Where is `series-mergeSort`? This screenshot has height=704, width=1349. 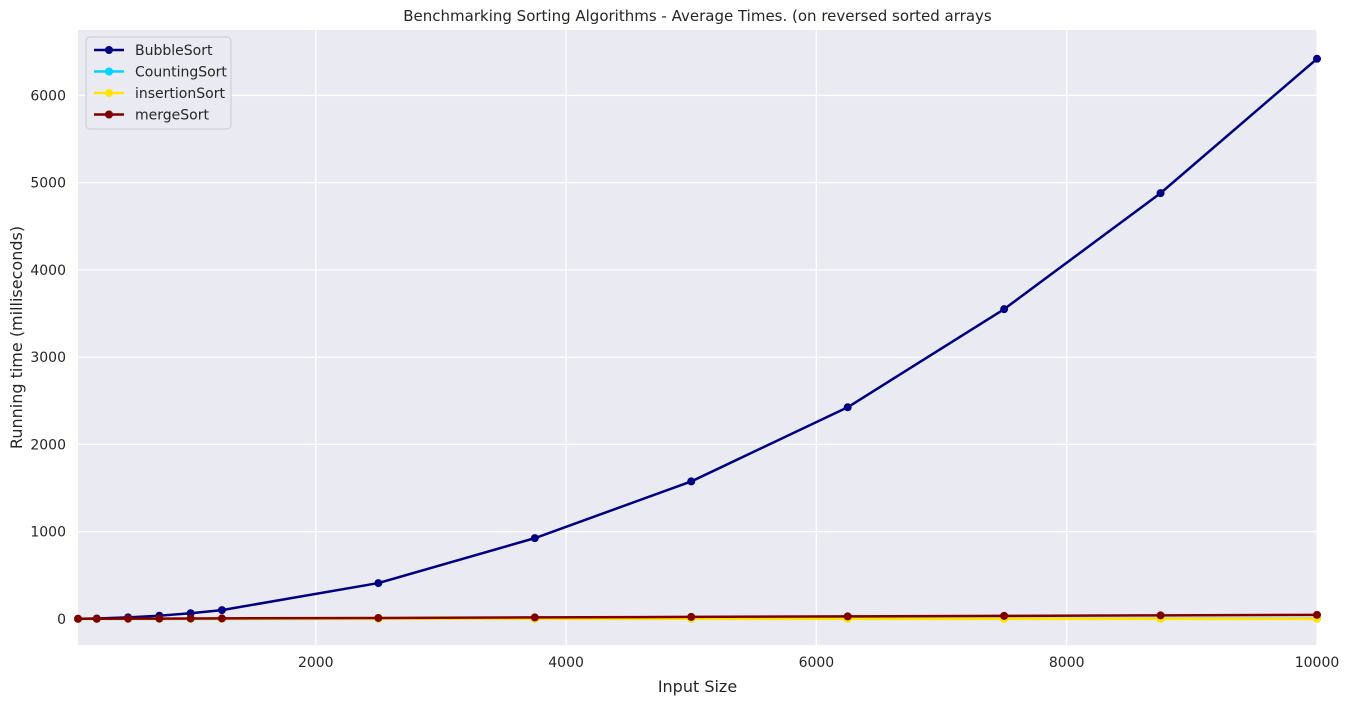
series-mergeSort is located at coordinates (697, 616).